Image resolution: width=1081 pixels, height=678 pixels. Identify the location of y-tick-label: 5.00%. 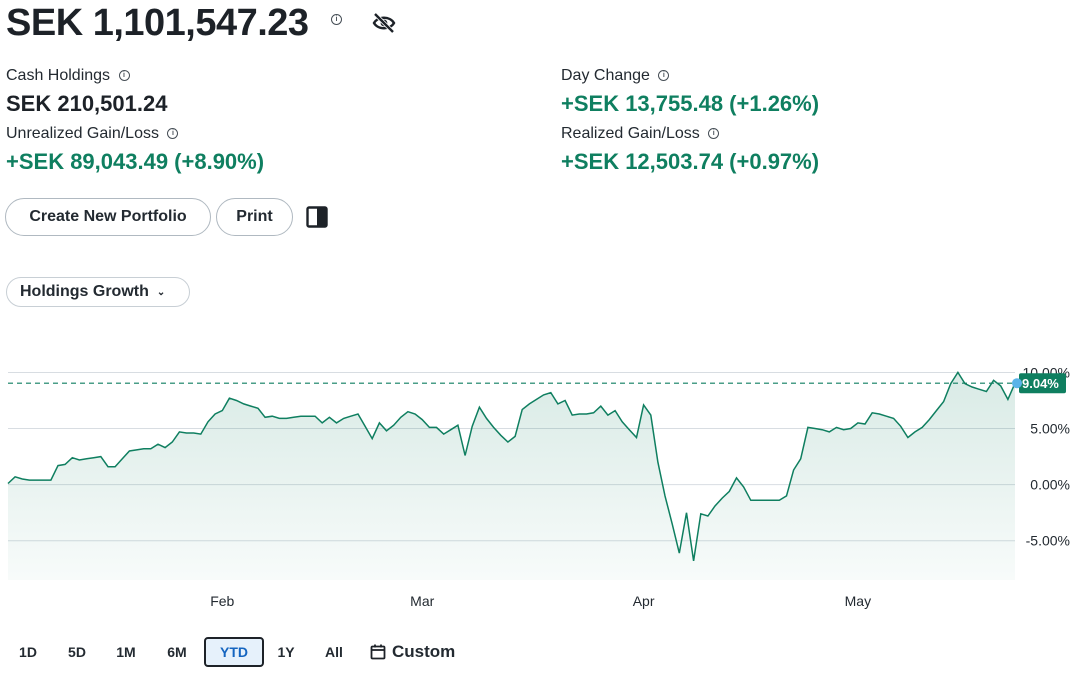
(1050, 429).